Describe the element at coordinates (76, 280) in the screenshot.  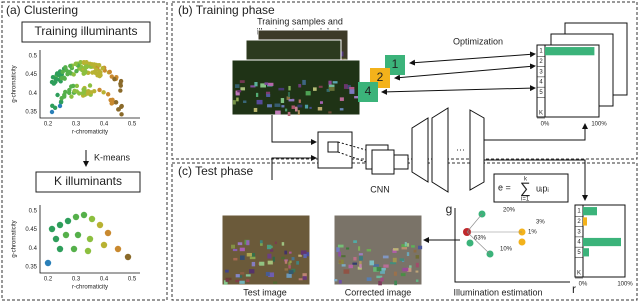
I see `x-tick-label: 0.3` at that location.